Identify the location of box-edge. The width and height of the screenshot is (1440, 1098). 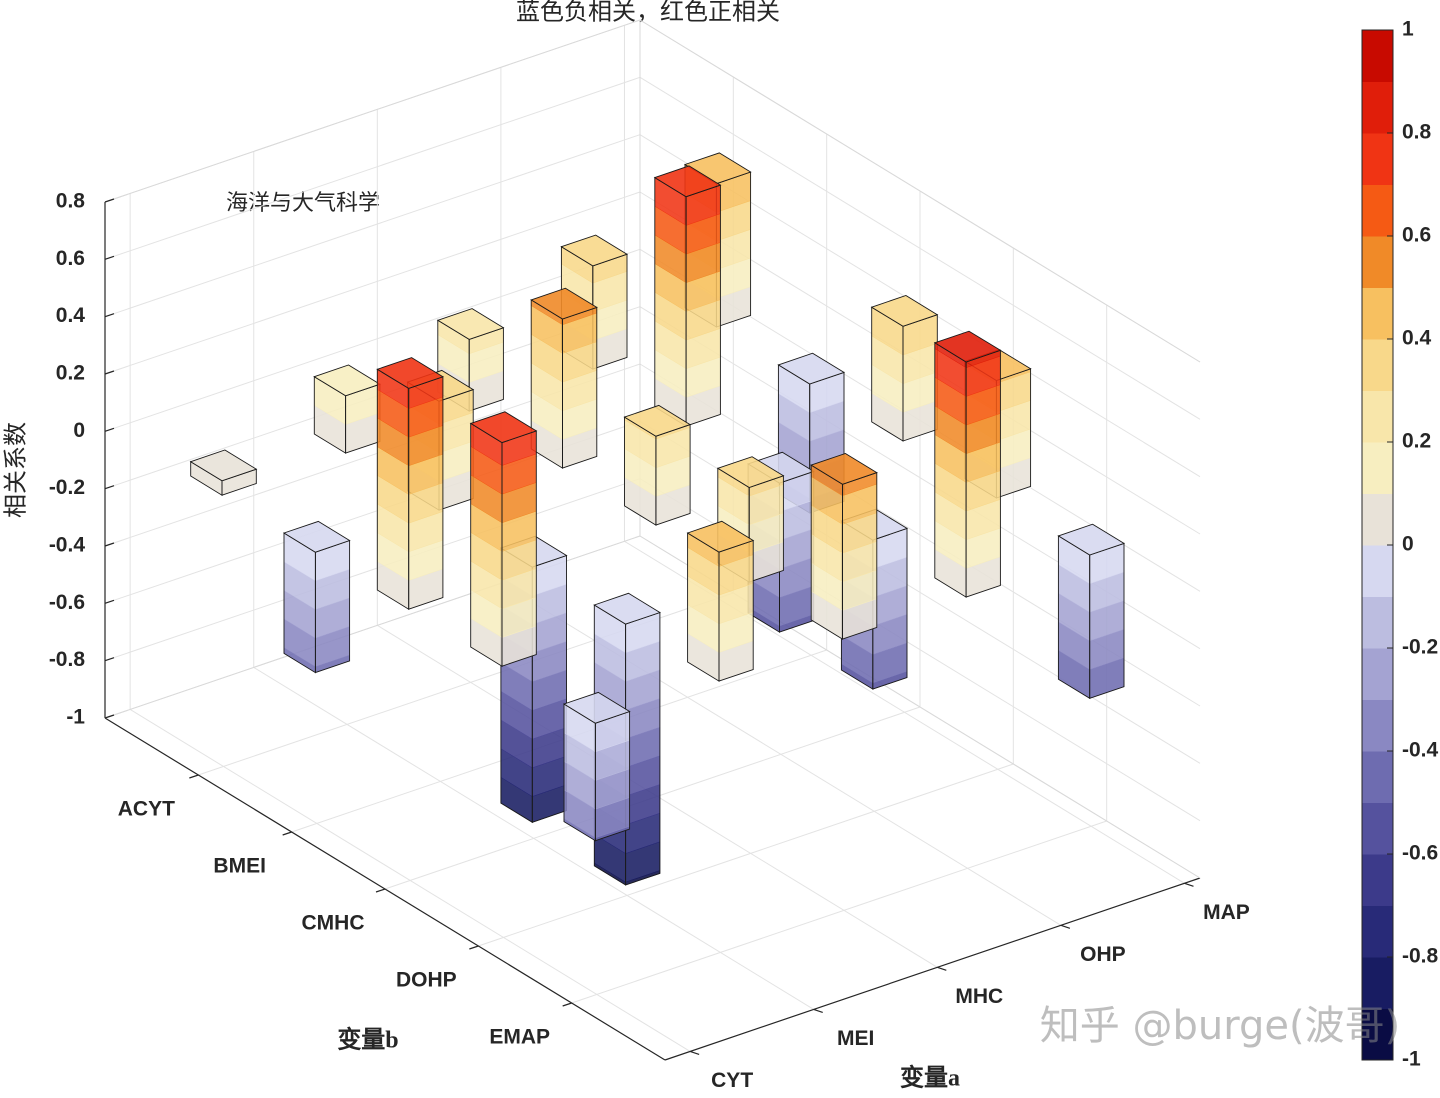
(920, 191).